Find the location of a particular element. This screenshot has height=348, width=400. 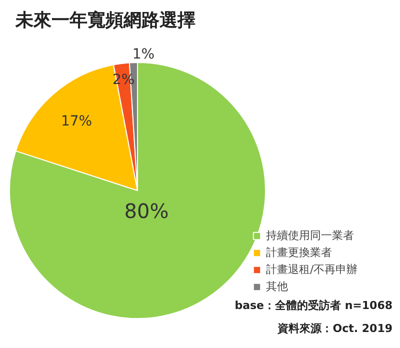

text: base：全體的受訪者 n=1068 is located at coordinates (313, 305).